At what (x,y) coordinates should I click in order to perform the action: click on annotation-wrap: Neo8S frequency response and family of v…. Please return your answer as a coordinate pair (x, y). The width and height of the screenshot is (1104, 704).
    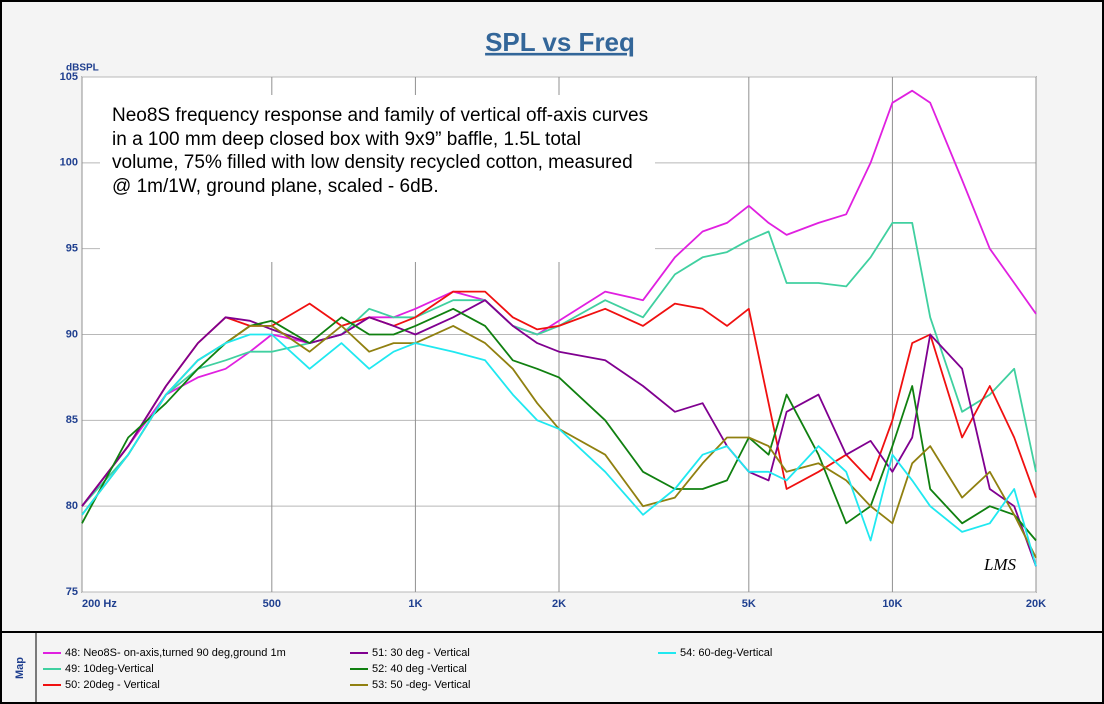
    Looking at the image, I should click on (380, 151).